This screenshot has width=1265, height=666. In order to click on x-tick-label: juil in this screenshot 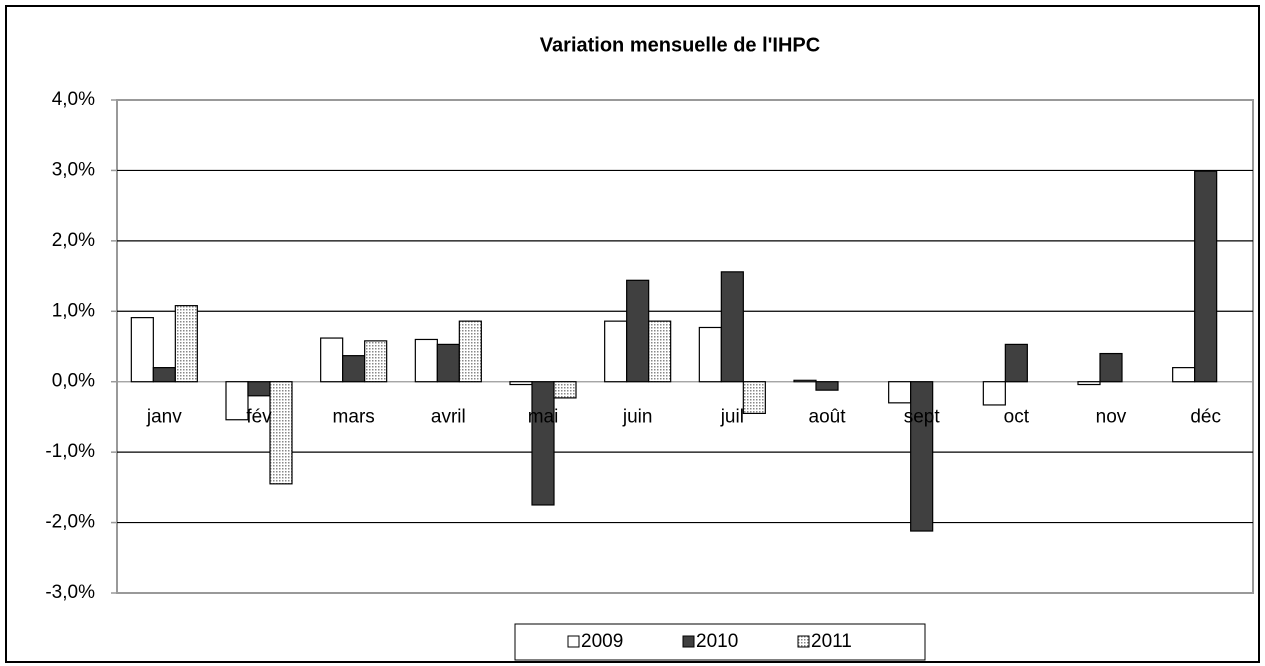, I will do `click(732, 417)`.